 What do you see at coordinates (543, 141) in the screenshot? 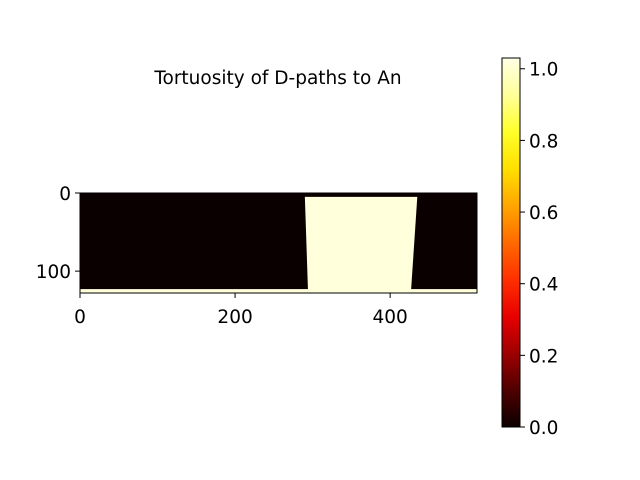
I see `colorbar-tick-label: 0.8` at bounding box center [543, 141].